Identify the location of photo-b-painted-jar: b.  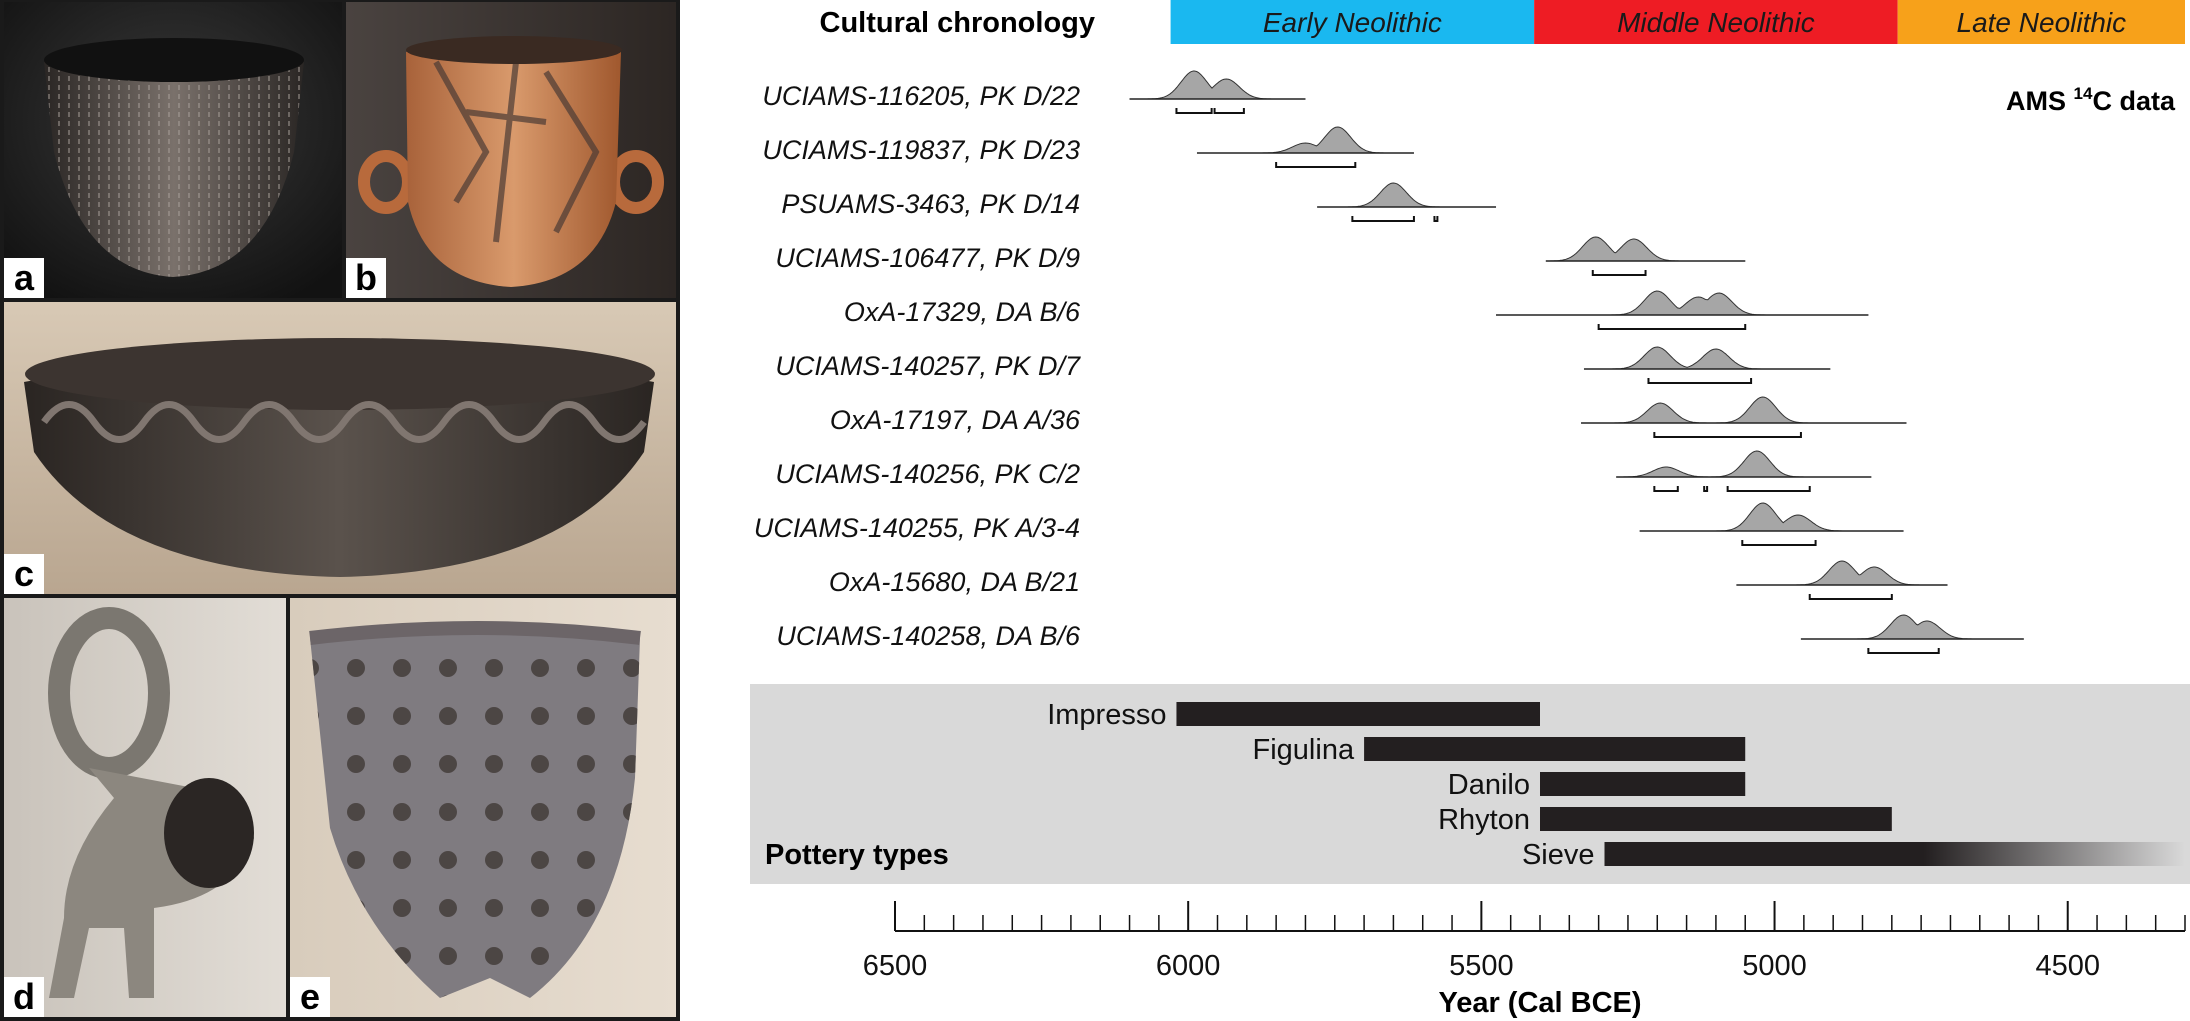
(511, 150).